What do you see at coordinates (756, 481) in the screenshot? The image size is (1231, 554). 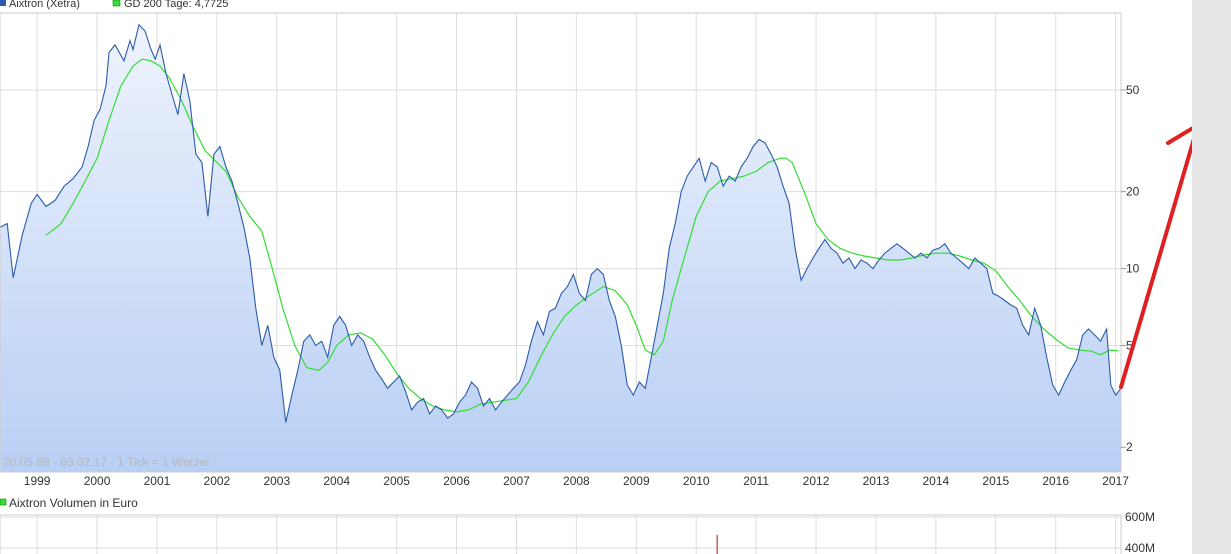 I see `x-tick-label: 2011` at bounding box center [756, 481].